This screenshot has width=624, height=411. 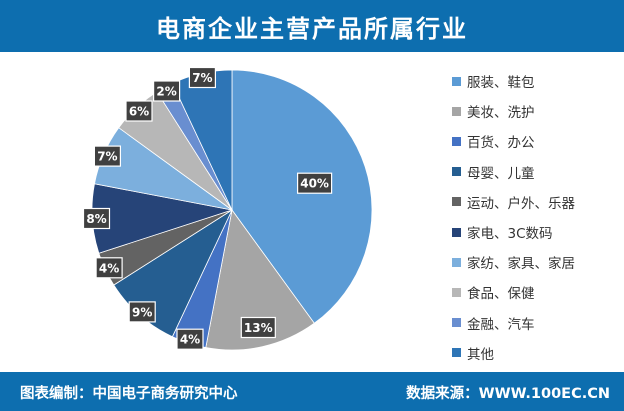 What do you see at coordinates (501, 83) in the screenshot?
I see `legend-label: 服装、鞋包` at bounding box center [501, 83].